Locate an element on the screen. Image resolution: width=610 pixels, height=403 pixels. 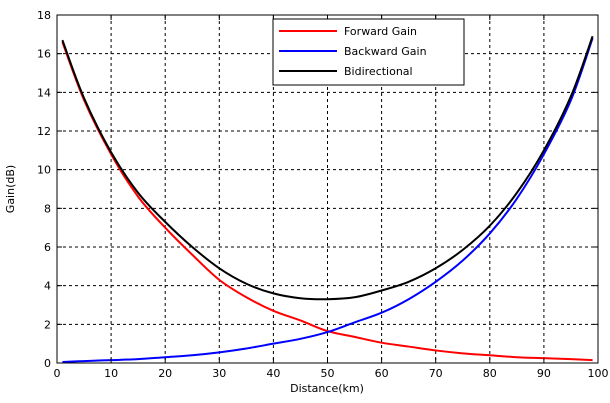
y-tick-label: 14 is located at coordinates (44, 92).